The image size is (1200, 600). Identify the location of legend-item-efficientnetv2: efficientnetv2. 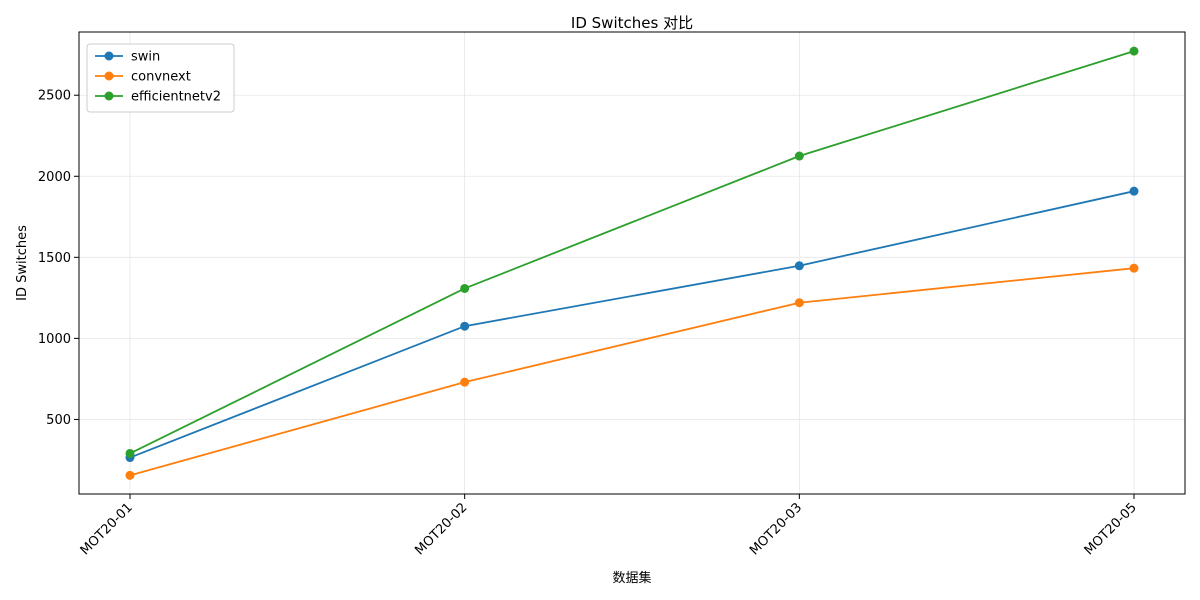
(158, 97).